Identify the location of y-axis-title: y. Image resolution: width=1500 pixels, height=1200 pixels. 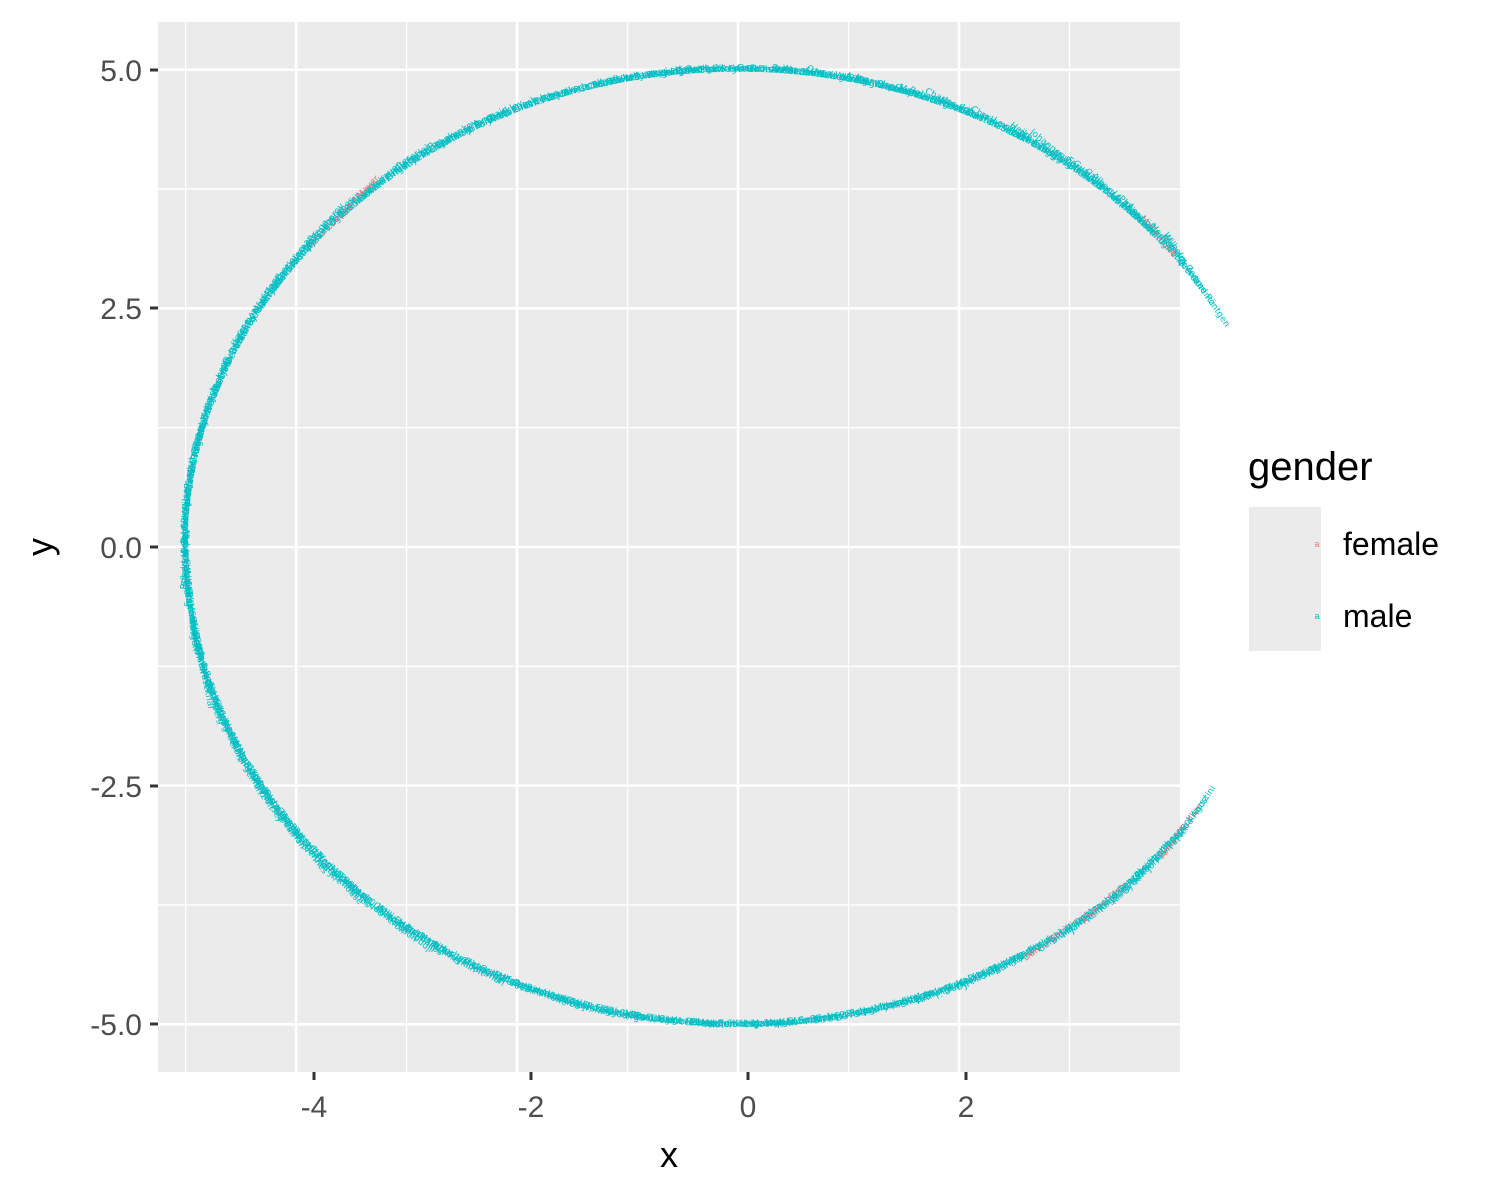
(39, 547).